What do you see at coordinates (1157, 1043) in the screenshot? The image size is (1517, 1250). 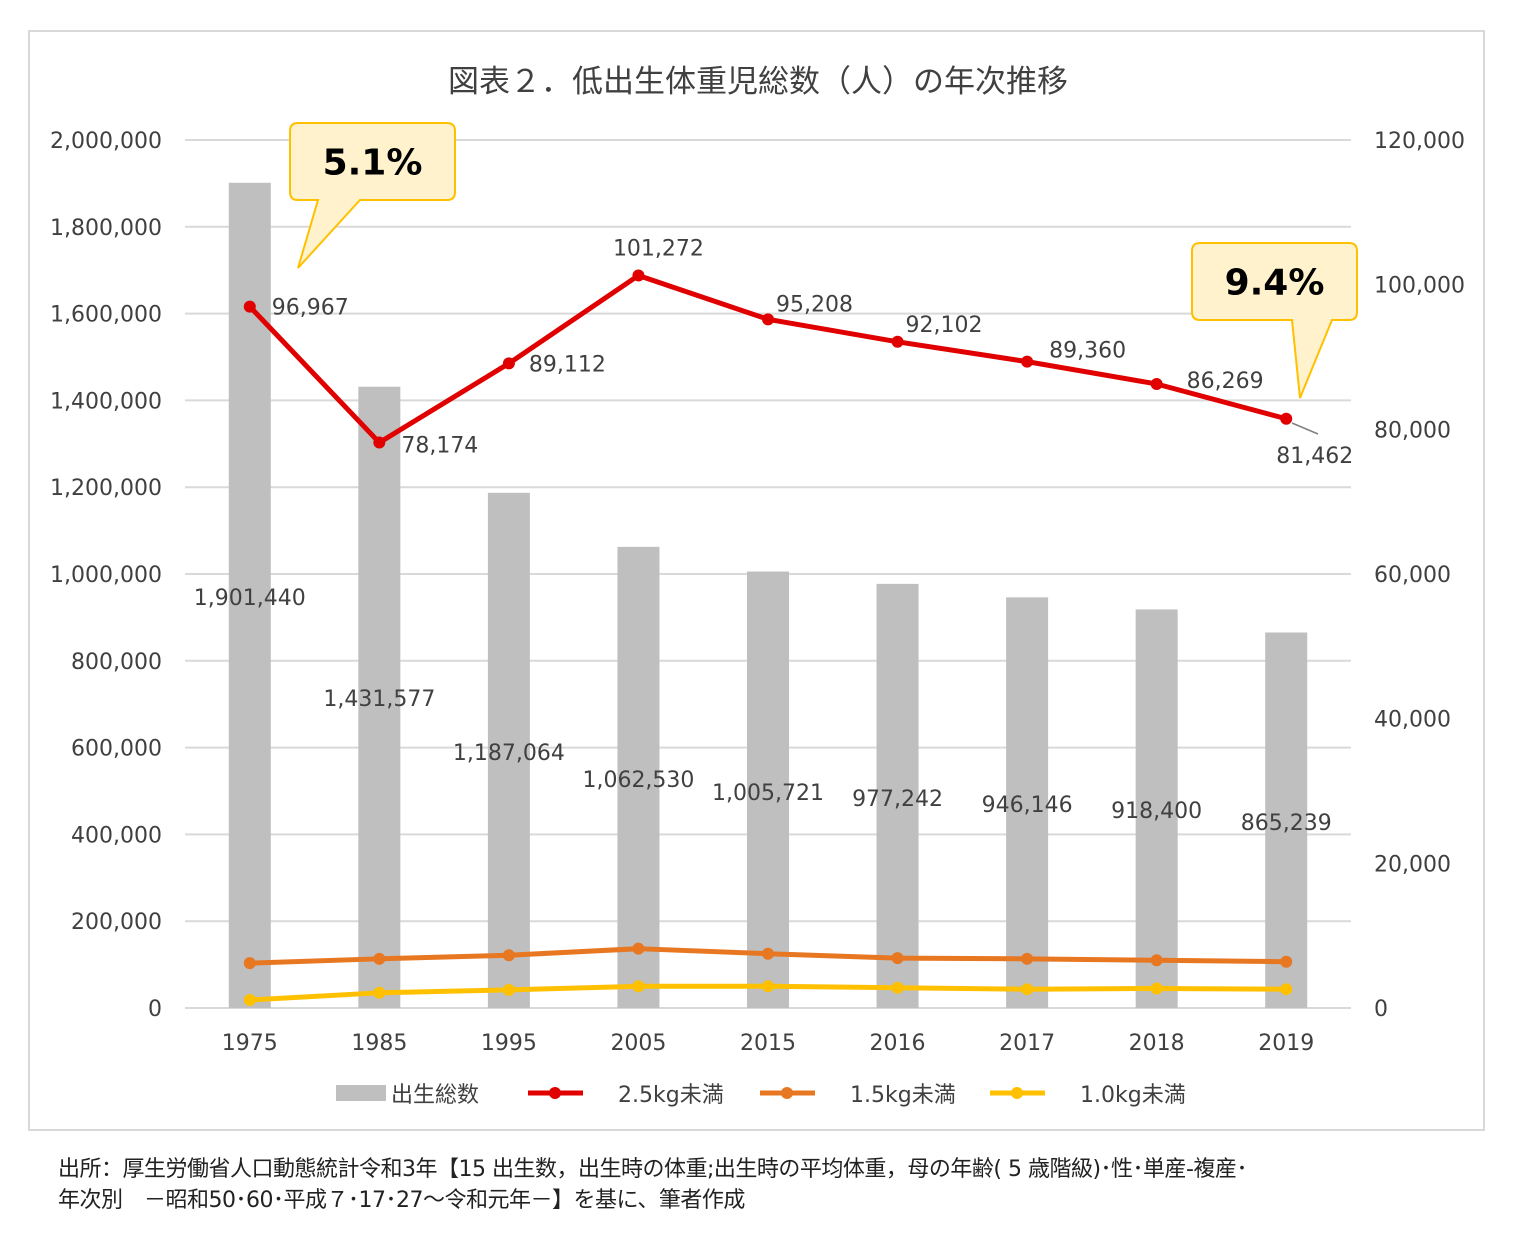 I see `x-tick-label: 2018` at bounding box center [1157, 1043].